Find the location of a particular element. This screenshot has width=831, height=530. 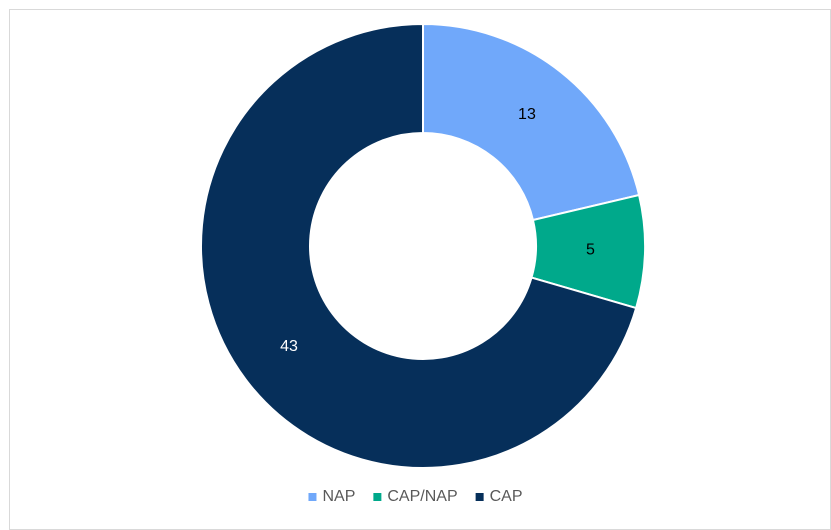

legend-label: CAP/NAP is located at coordinates (422, 496).